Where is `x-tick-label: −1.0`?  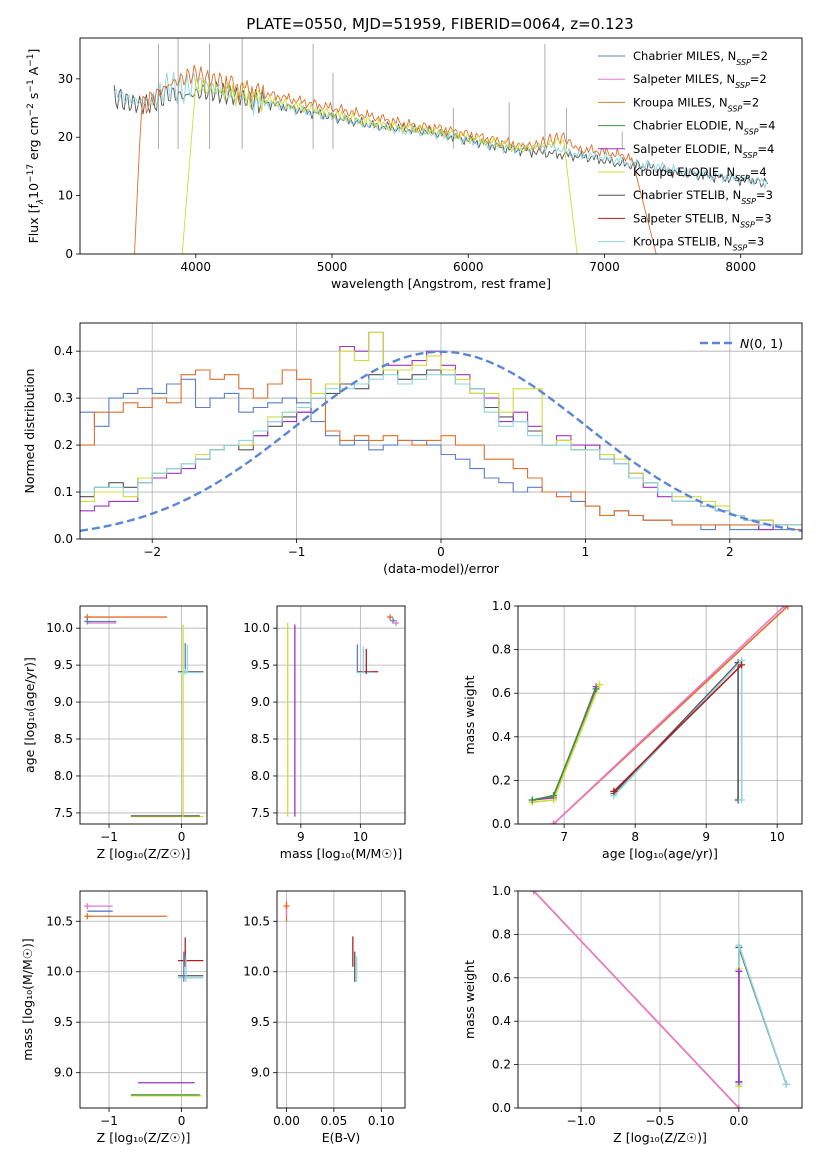 x-tick-label: −1.0 is located at coordinates (581, 1121).